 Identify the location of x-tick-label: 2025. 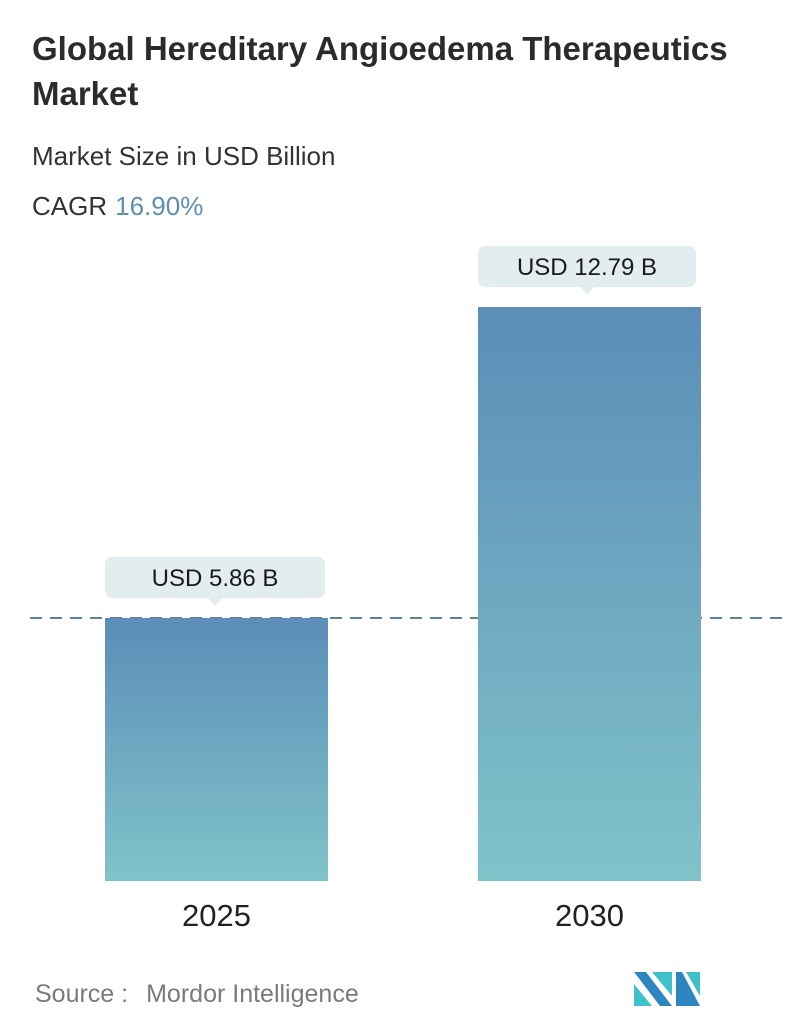
(216, 915).